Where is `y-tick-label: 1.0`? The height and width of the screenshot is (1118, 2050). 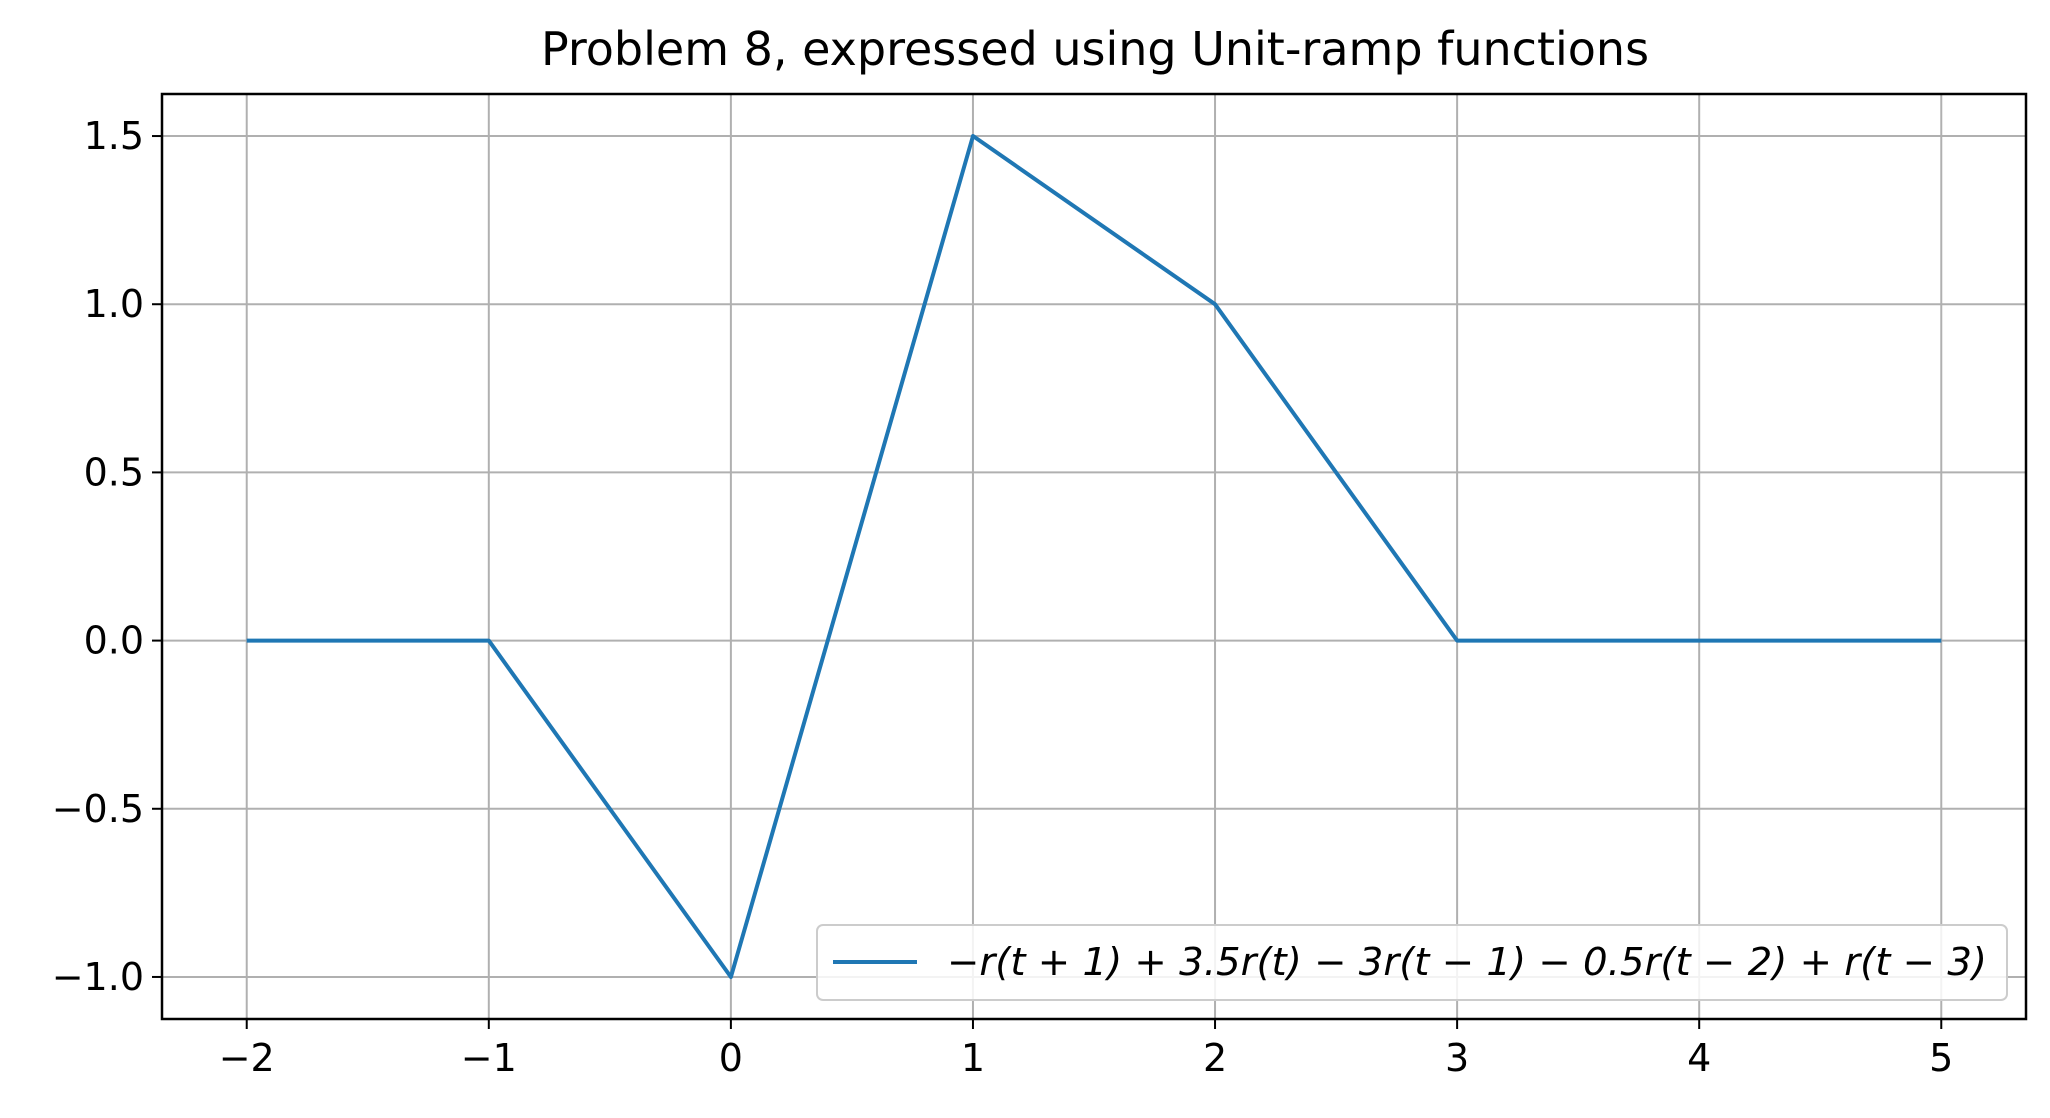
y-tick-label: 1.0 is located at coordinates (114, 304).